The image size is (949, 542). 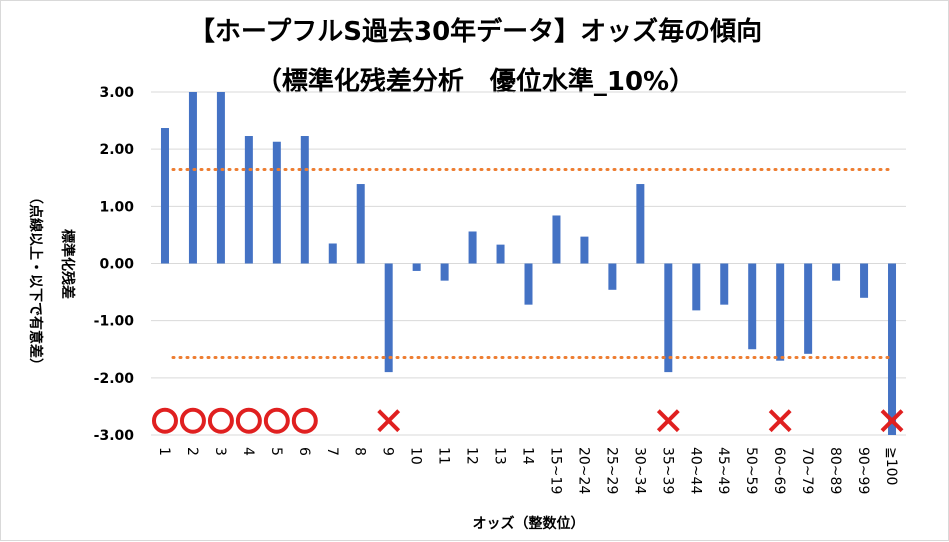 I want to click on x-tick-label: 40~44, so click(x=695, y=470).